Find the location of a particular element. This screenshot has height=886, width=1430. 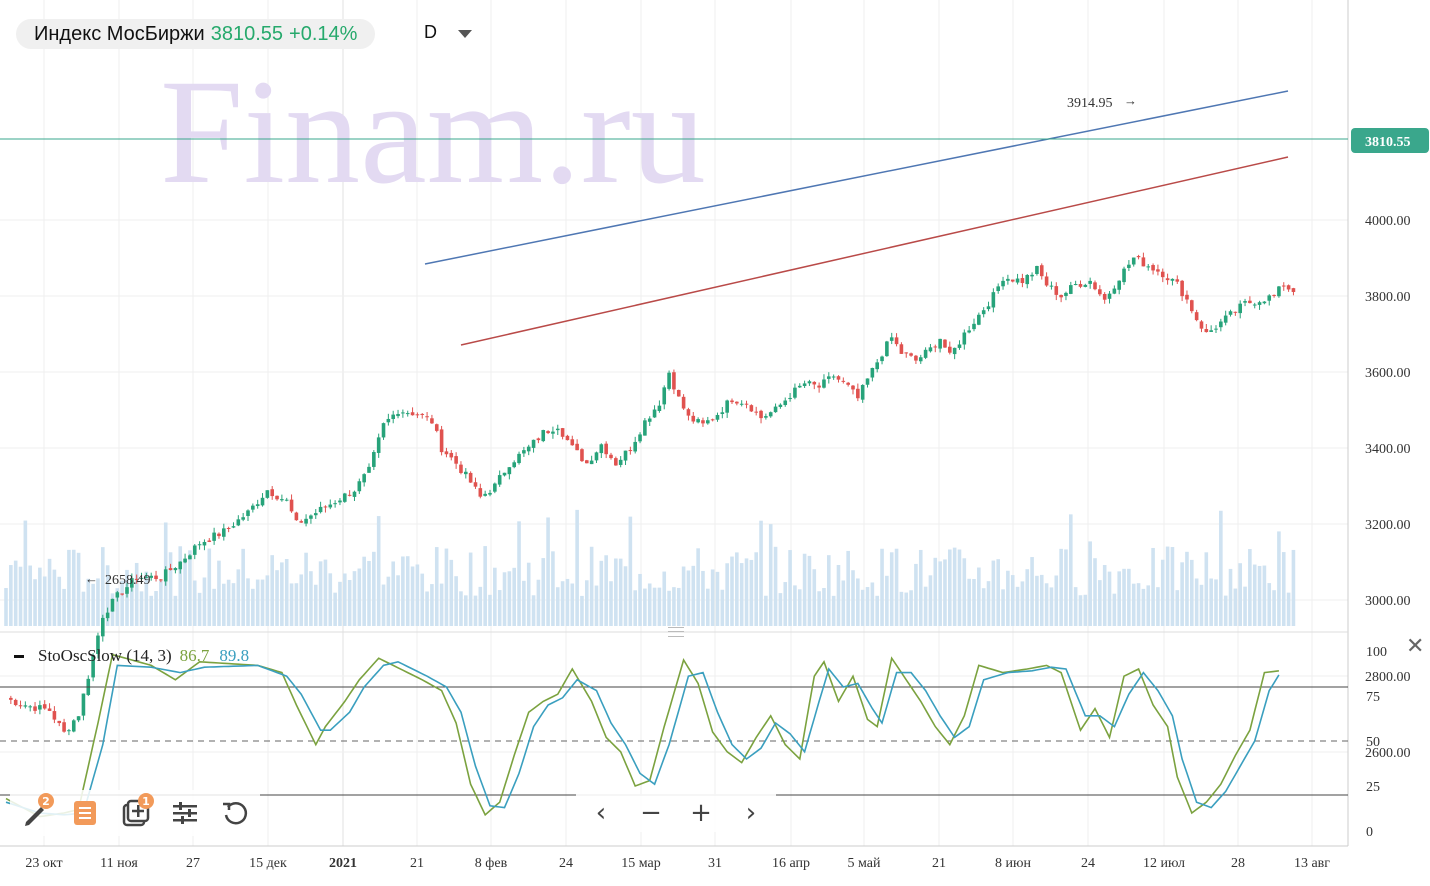

scroll-left-button: ‹ is located at coordinates (601, 813).